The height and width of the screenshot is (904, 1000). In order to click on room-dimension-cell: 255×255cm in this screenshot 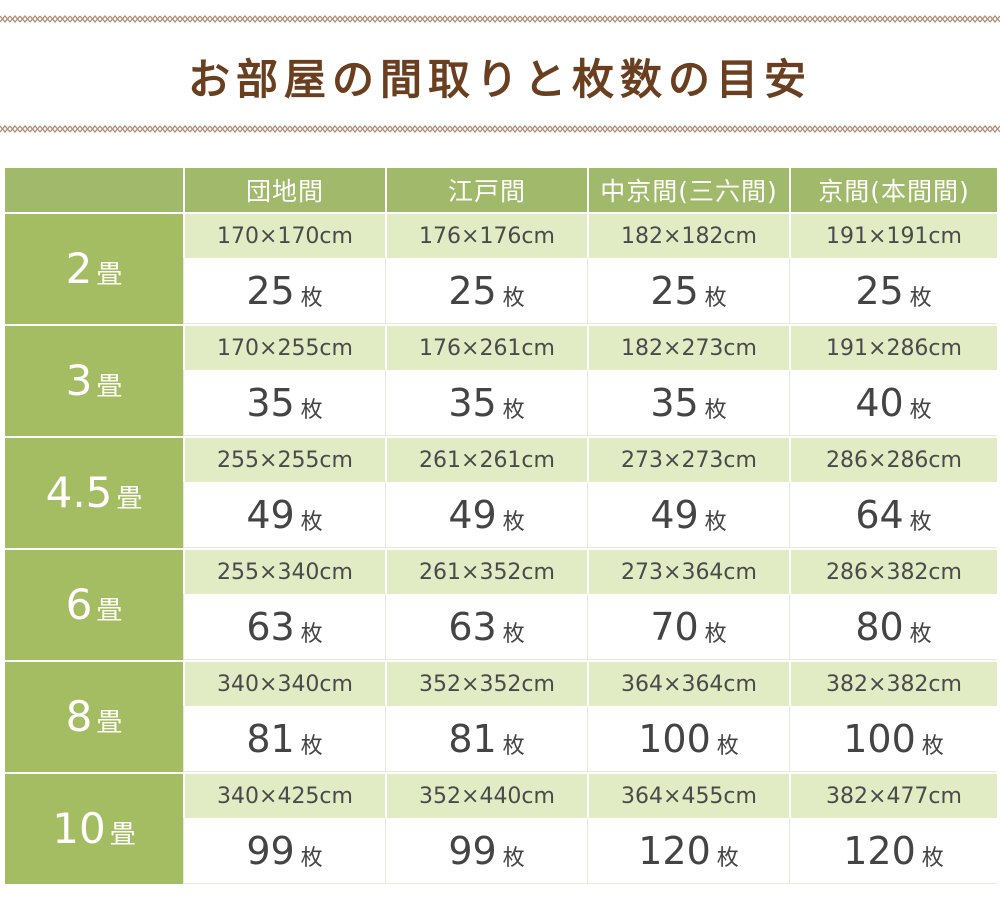, I will do `click(284, 459)`.